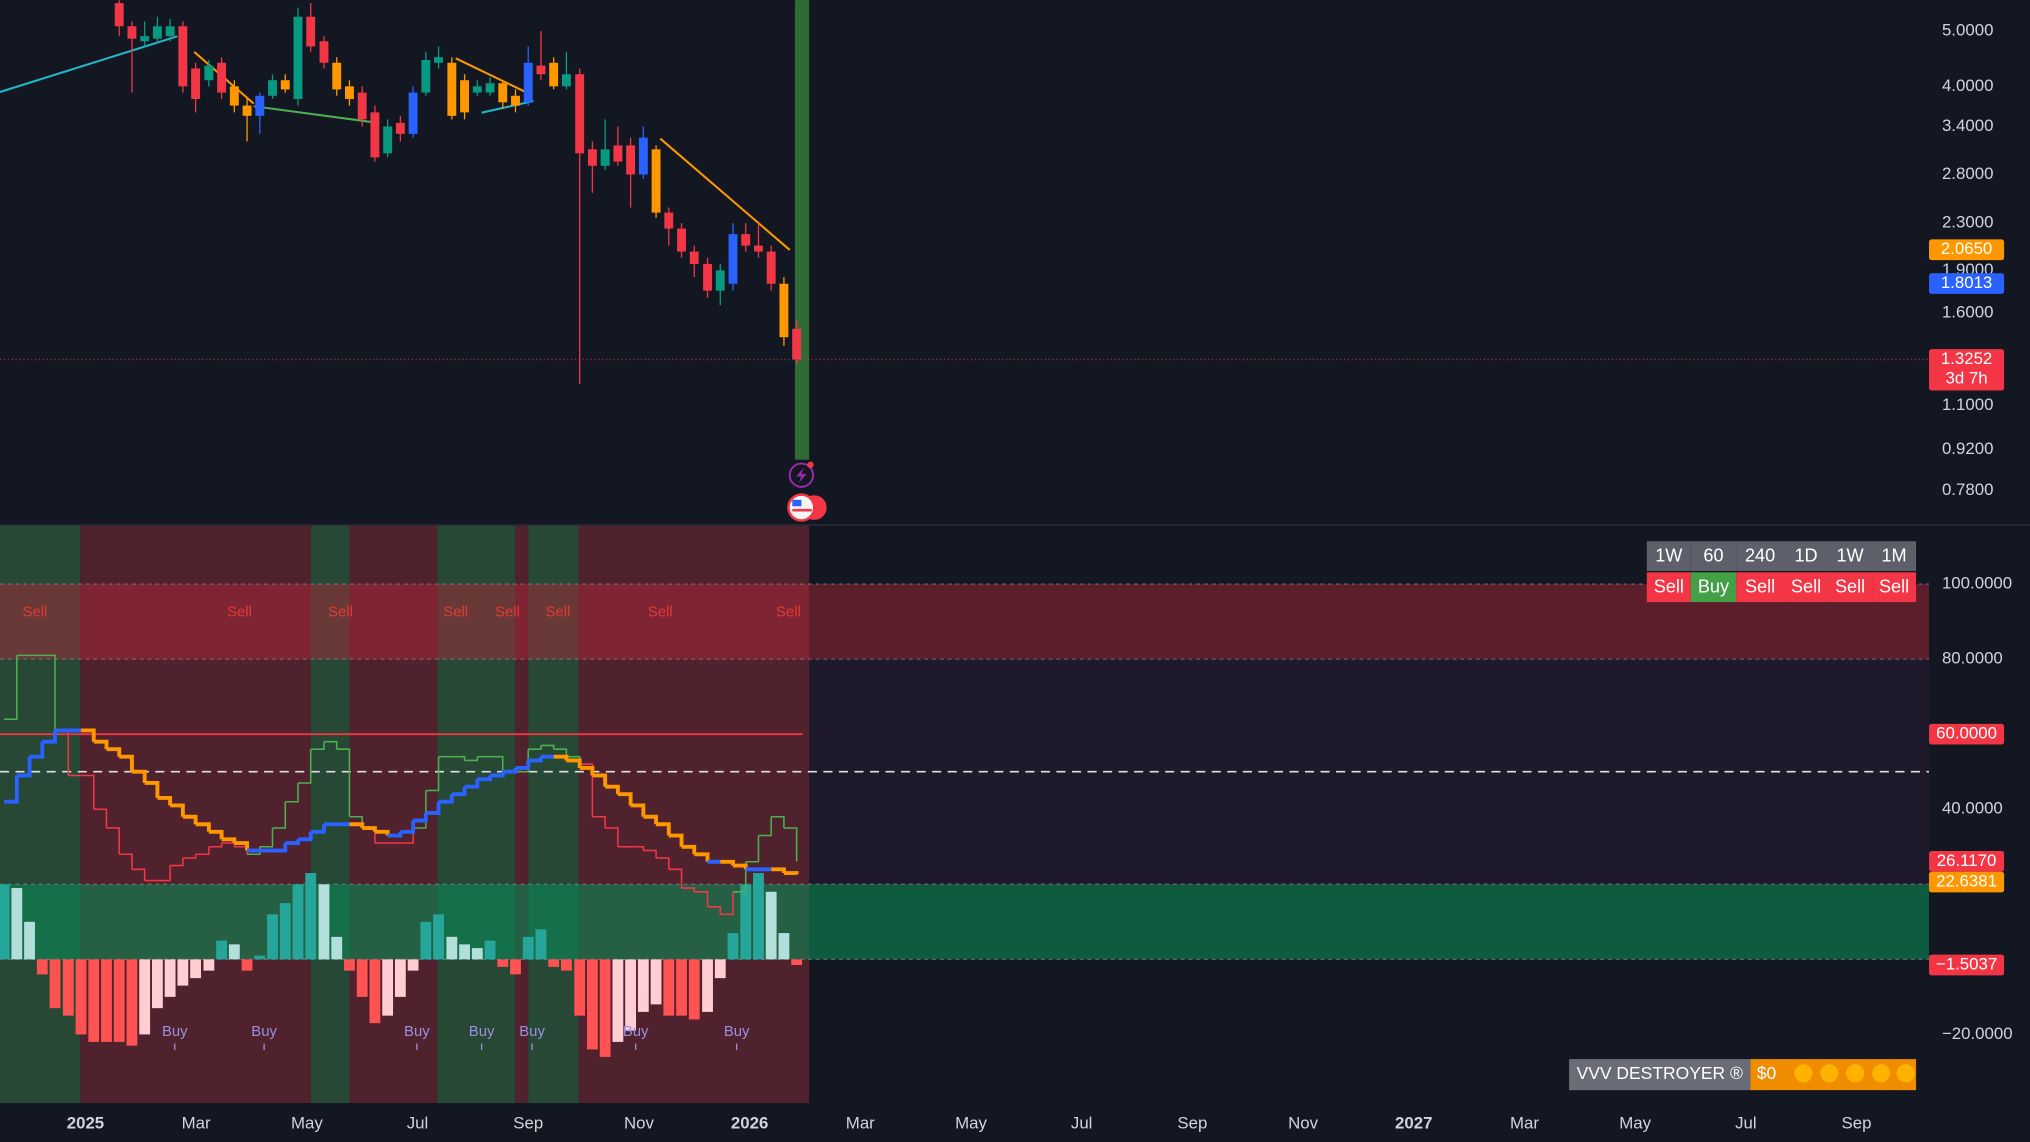  What do you see at coordinates (1967, 448) in the screenshot?
I see `price-tick-label: 0.9200` at bounding box center [1967, 448].